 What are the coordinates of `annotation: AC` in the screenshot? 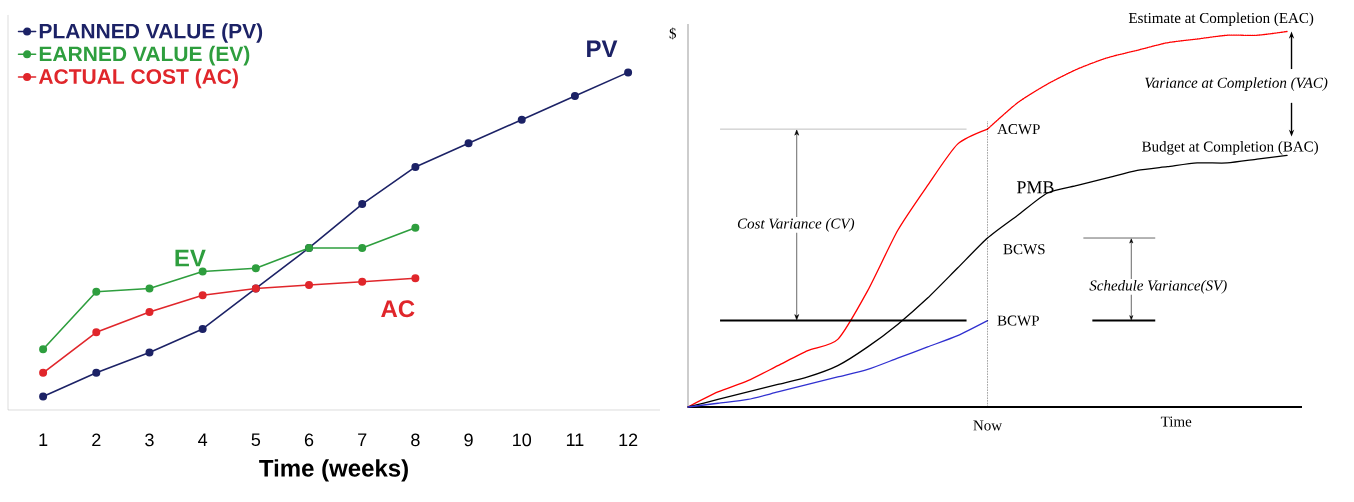 It's located at (398, 309).